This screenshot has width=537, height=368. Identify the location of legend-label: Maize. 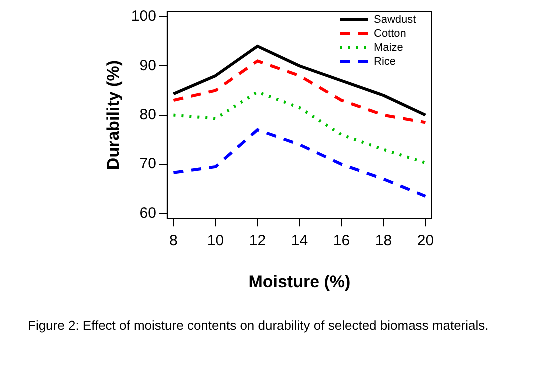
(389, 48).